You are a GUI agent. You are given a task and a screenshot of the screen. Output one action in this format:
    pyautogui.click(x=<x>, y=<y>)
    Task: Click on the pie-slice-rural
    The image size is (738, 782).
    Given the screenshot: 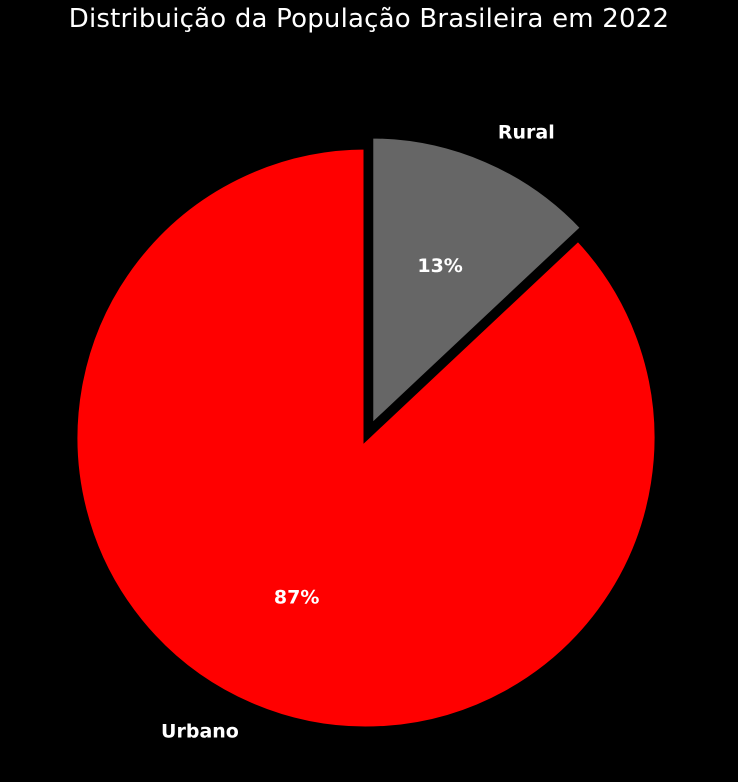 What is the action you would take?
    pyautogui.click(x=477, y=283)
    